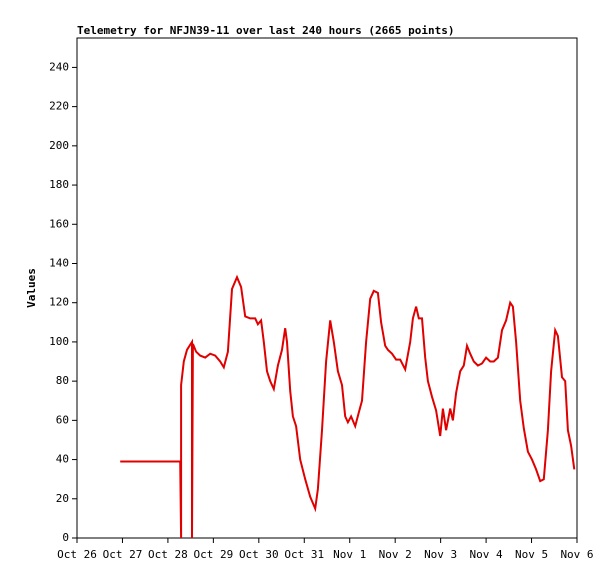 The width and height of the screenshot is (615, 579). I want to click on y-tick-label: 220, so click(59, 106).